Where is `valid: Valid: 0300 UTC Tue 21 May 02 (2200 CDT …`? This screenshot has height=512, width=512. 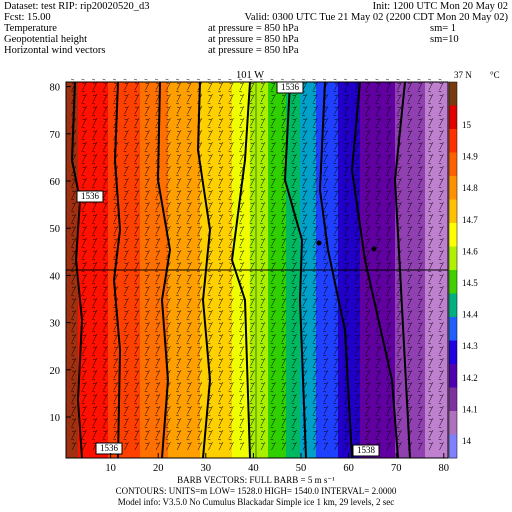
valid: Valid: 0300 UTC Tue 21 May 02 (2200 CDT … is located at coordinates (377, 17).